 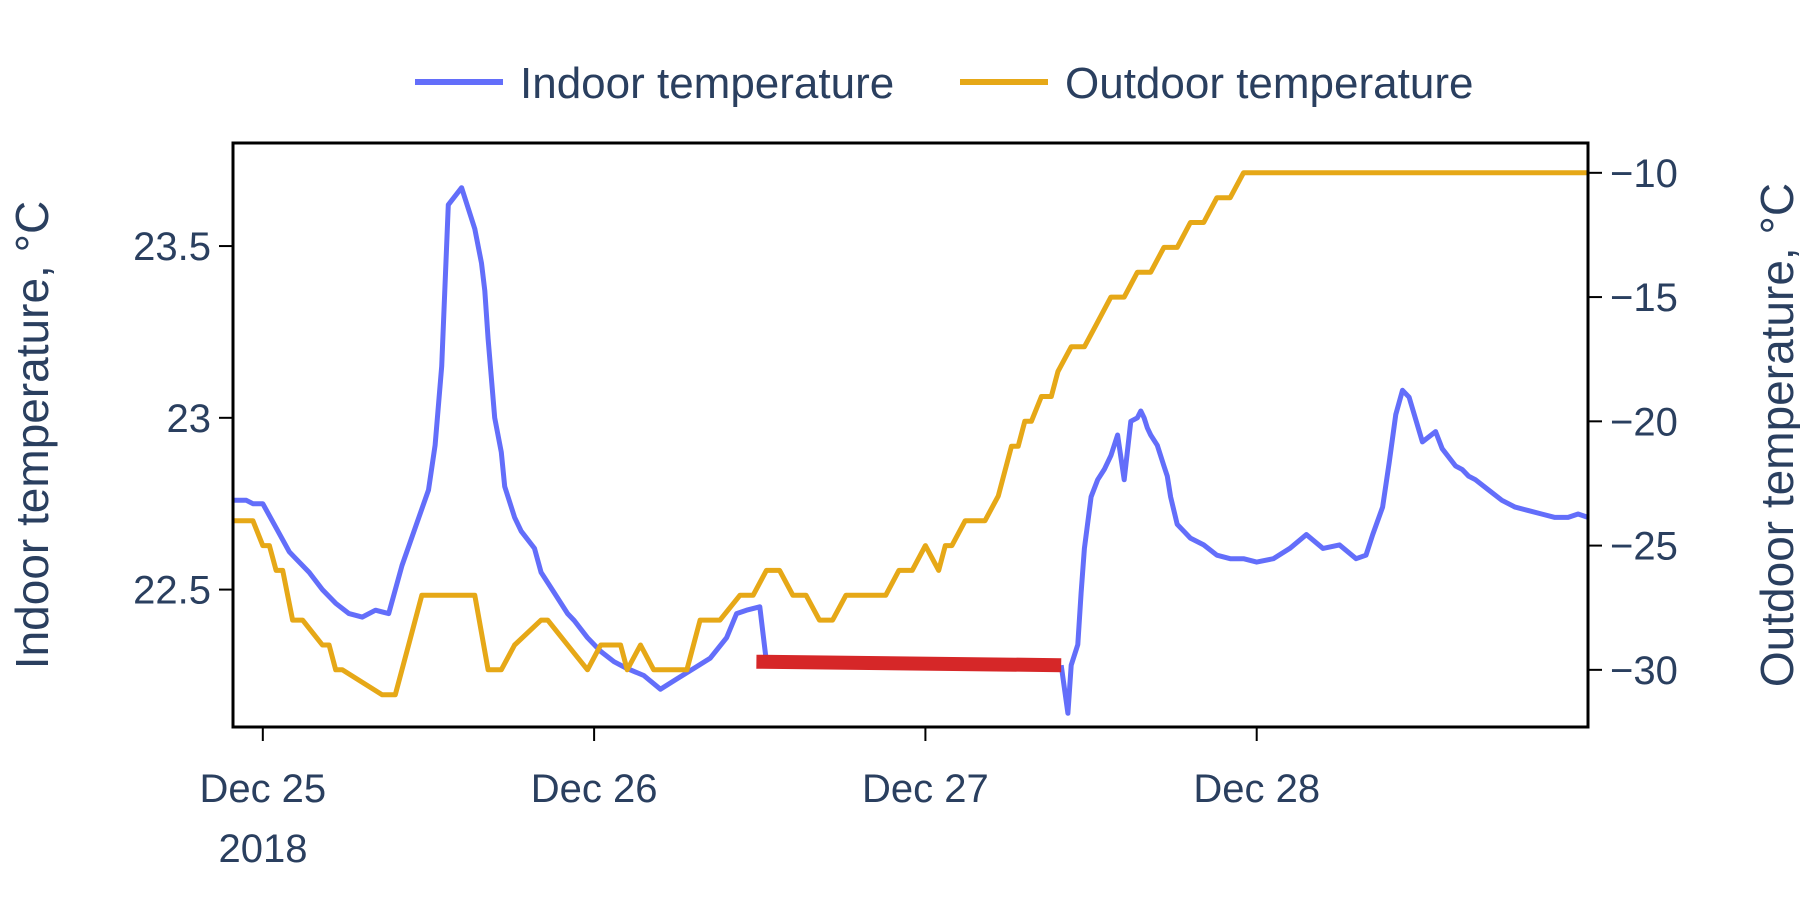 What do you see at coordinates (1644, 174) in the screenshot?
I see `y-right-tick-label: −10` at bounding box center [1644, 174].